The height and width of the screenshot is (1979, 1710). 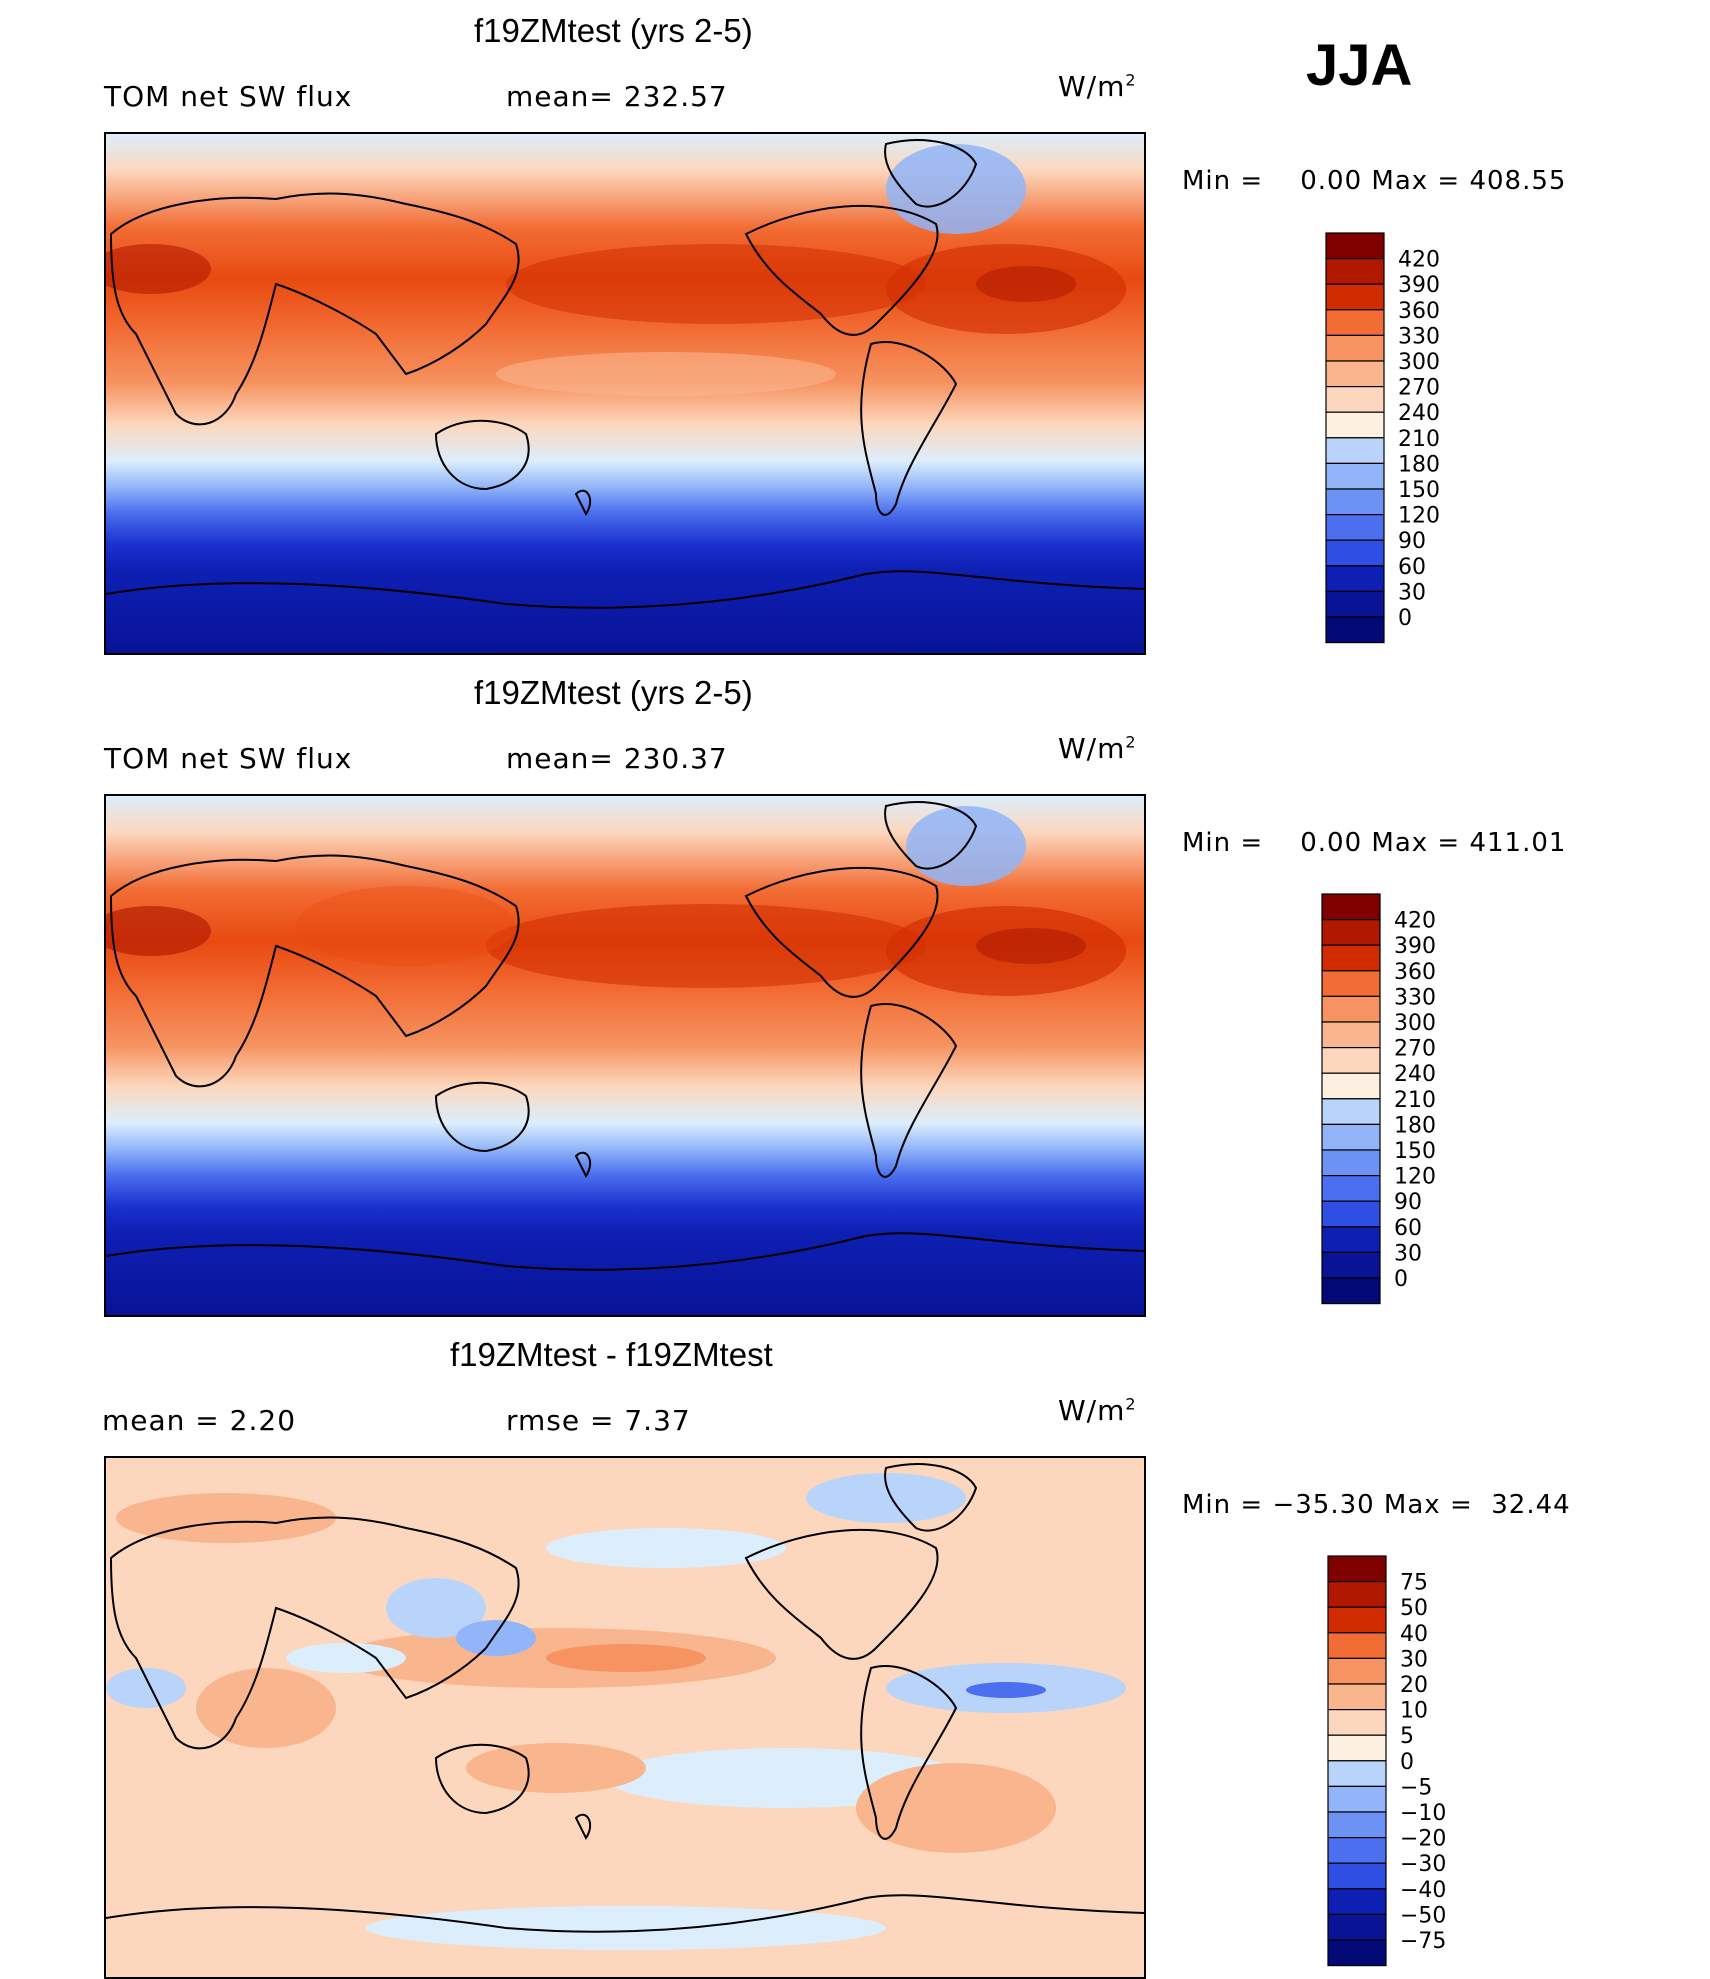 I want to click on panel1-variable: TOM net SW flux, so click(x=228, y=96).